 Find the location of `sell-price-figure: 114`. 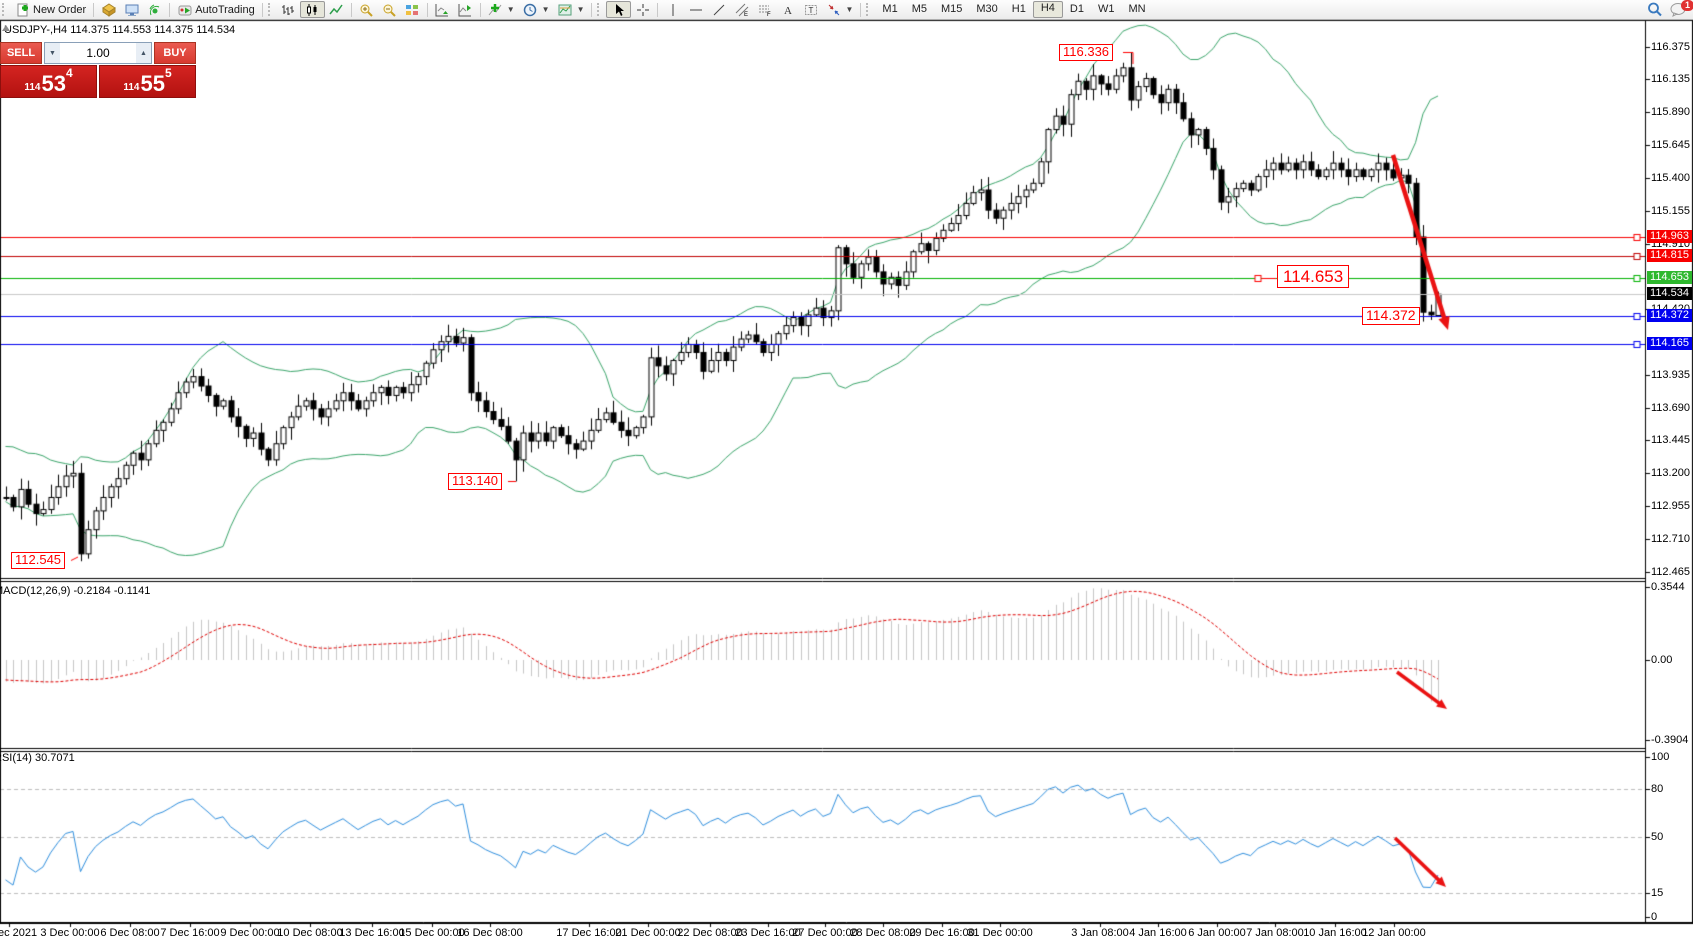

sell-price-figure: 114 is located at coordinates (32, 87).